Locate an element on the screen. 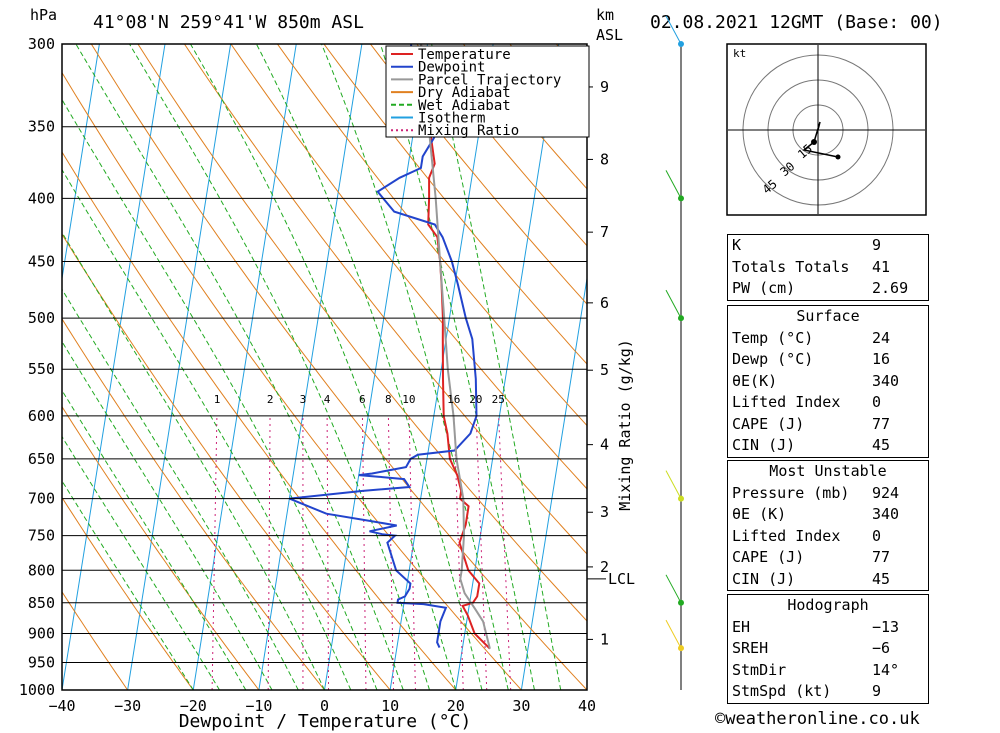 Image resolution: width=1000 pixels, height=733 pixels. index-value: −13 is located at coordinates (886, 626).